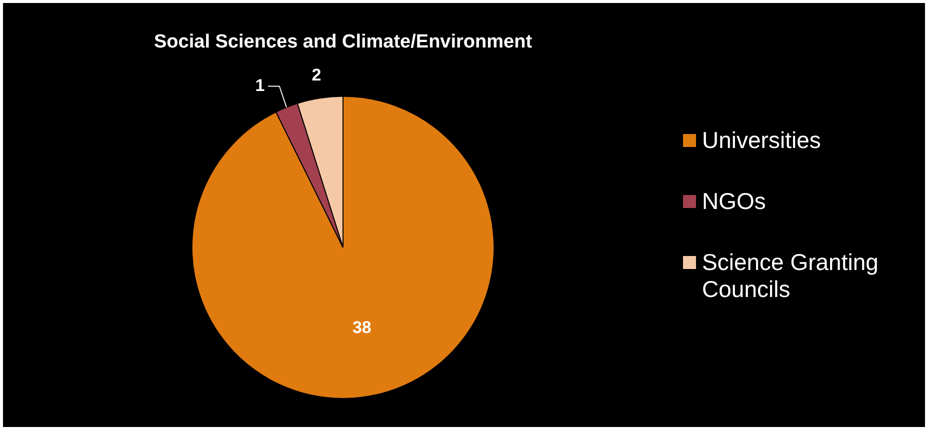  I want to click on legend-label: NGOs, so click(734, 201).